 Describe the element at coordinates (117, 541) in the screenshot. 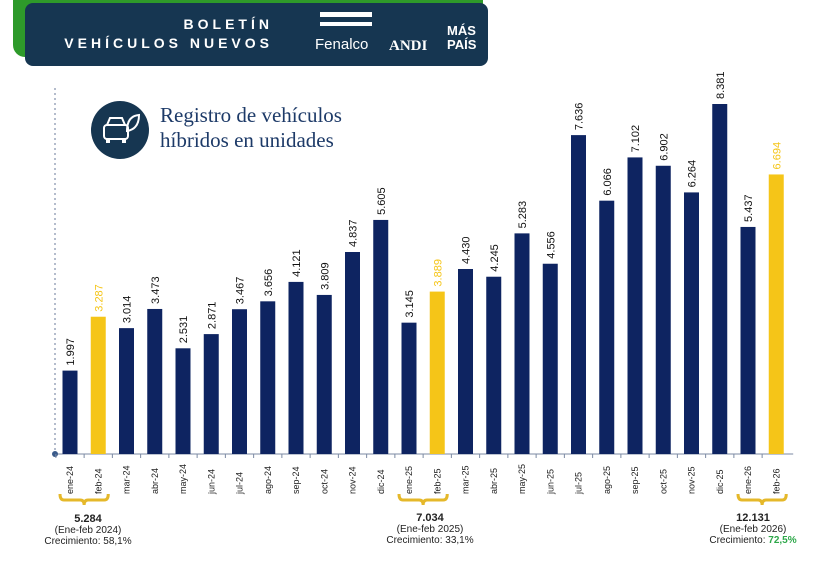

I see `growth-value: 58,1%` at that location.